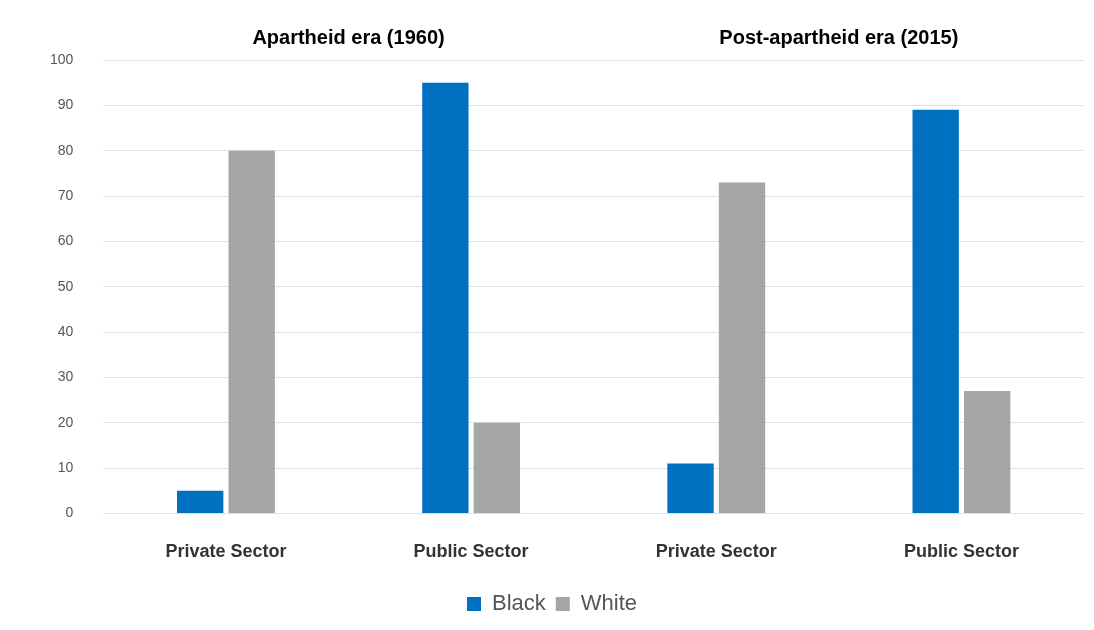  Describe the element at coordinates (348, 36) in the screenshot. I see `text: Apartheid era (1960)` at that location.